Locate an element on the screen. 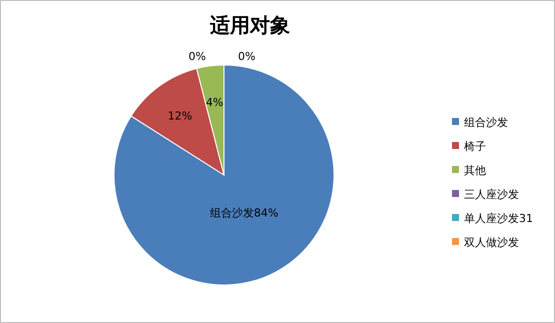 This screenshot has height=323, width=555. data-label: 4% is located at coordinates (215, 102).